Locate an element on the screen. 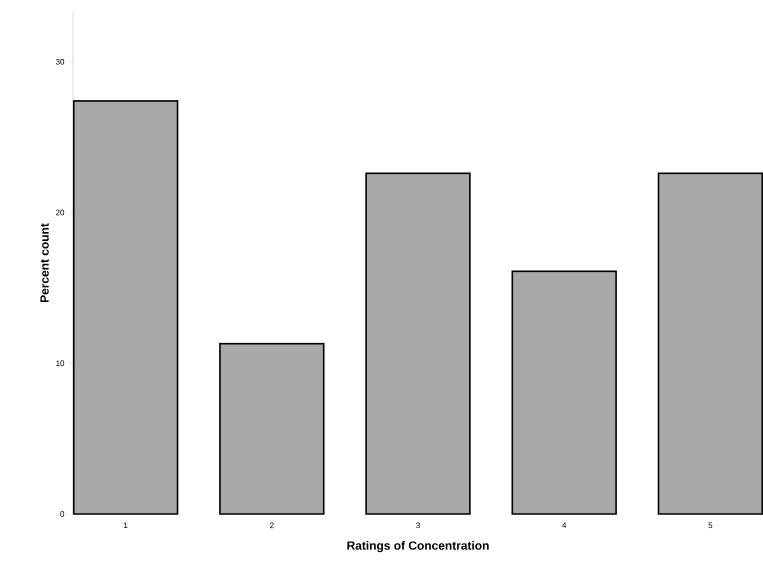 The image size is (763, 576). y-axis-title: Percent count is located at coordinates (44, 262).